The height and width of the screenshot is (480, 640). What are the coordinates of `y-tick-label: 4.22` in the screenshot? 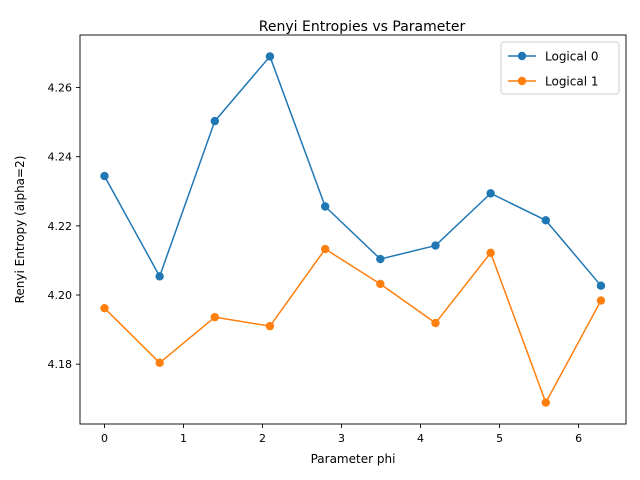 It's located at (60, 226).